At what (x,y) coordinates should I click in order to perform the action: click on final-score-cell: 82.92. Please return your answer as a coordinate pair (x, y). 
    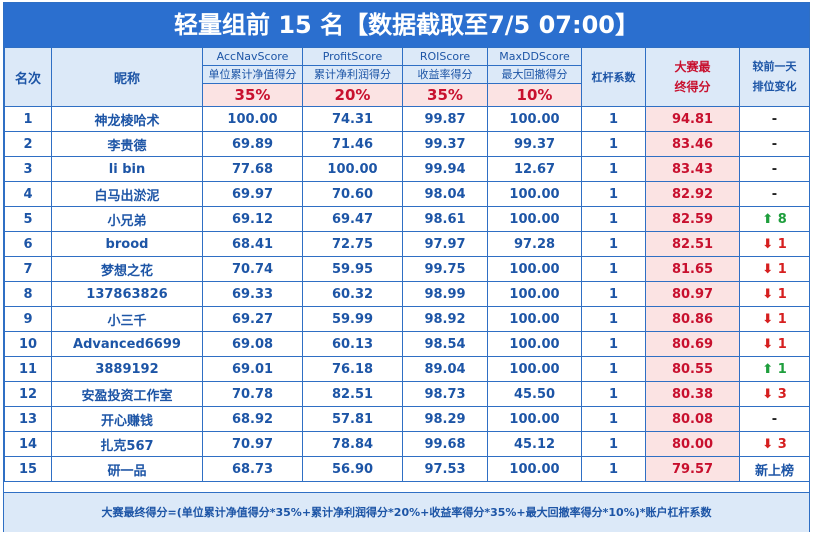
    Looking at the image, I should click on (692, 194).